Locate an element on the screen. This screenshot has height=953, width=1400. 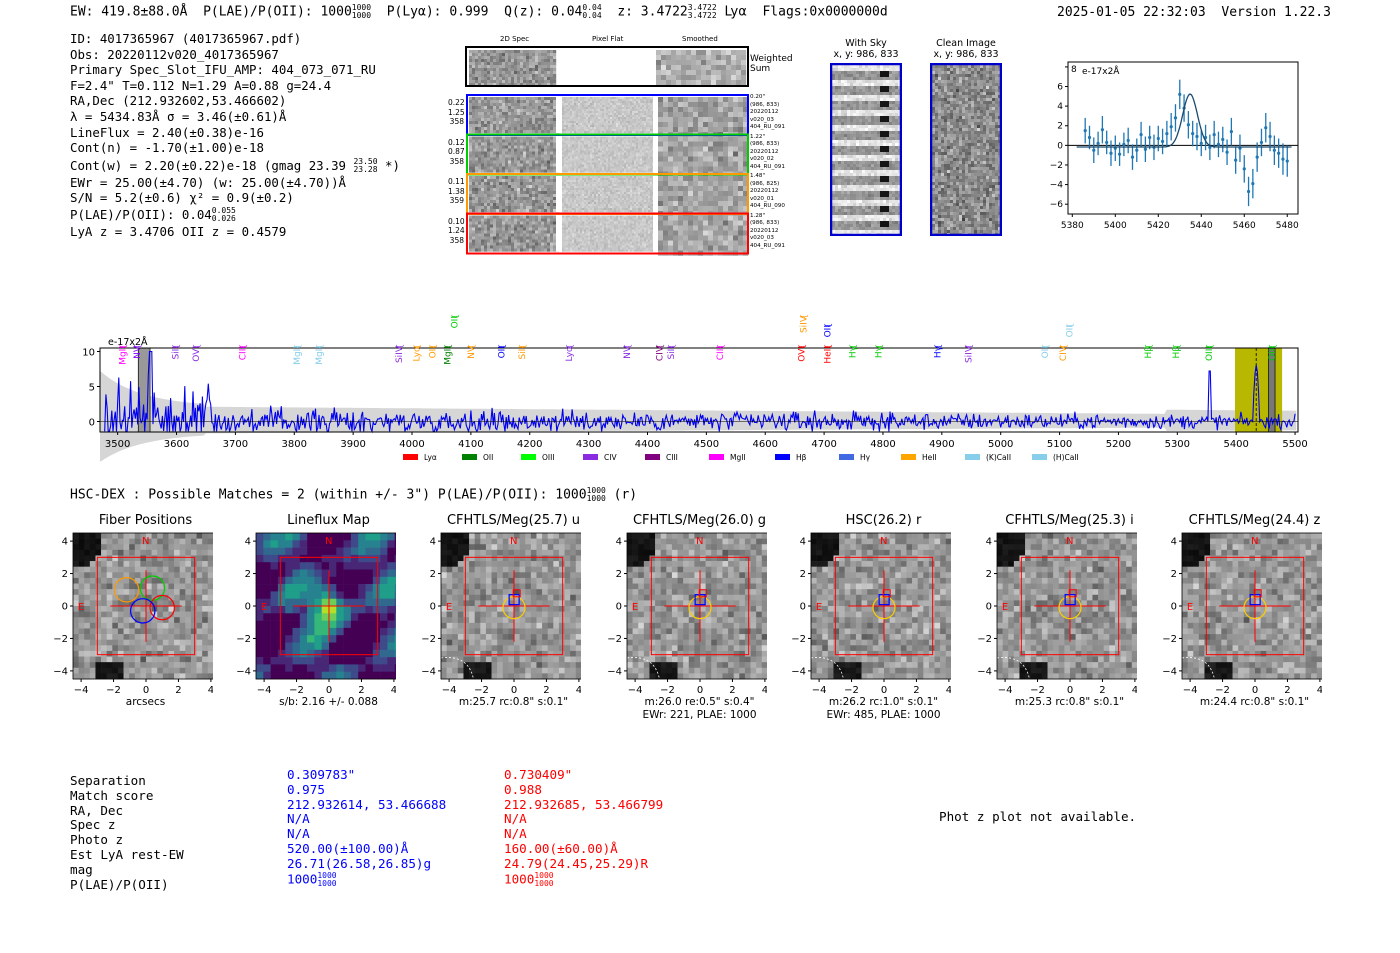
hsc-summary-band: (r) is located at coordinates (625, 495).